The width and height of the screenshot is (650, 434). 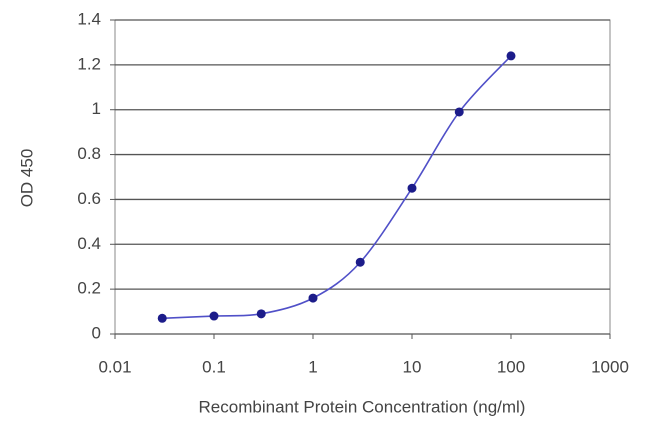 What do you see at coordinates (96, 108) in the screenshot?
I see `y-tick-label: 1` at bounding box center [96, 108].